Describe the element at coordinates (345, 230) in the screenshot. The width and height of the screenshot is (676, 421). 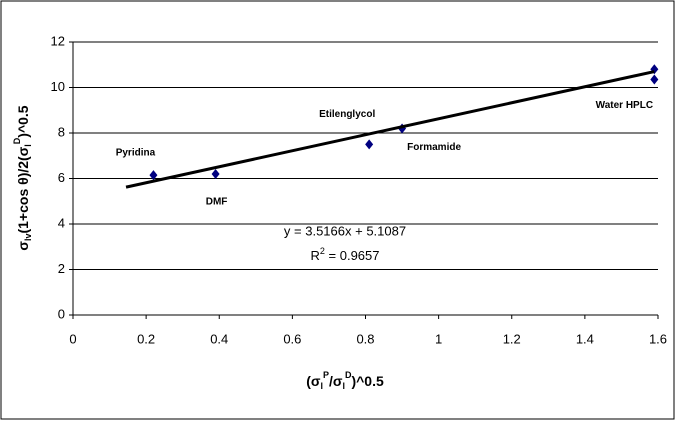
I see `trend-equation: y = 3.5166x + 5.1087` at that location.